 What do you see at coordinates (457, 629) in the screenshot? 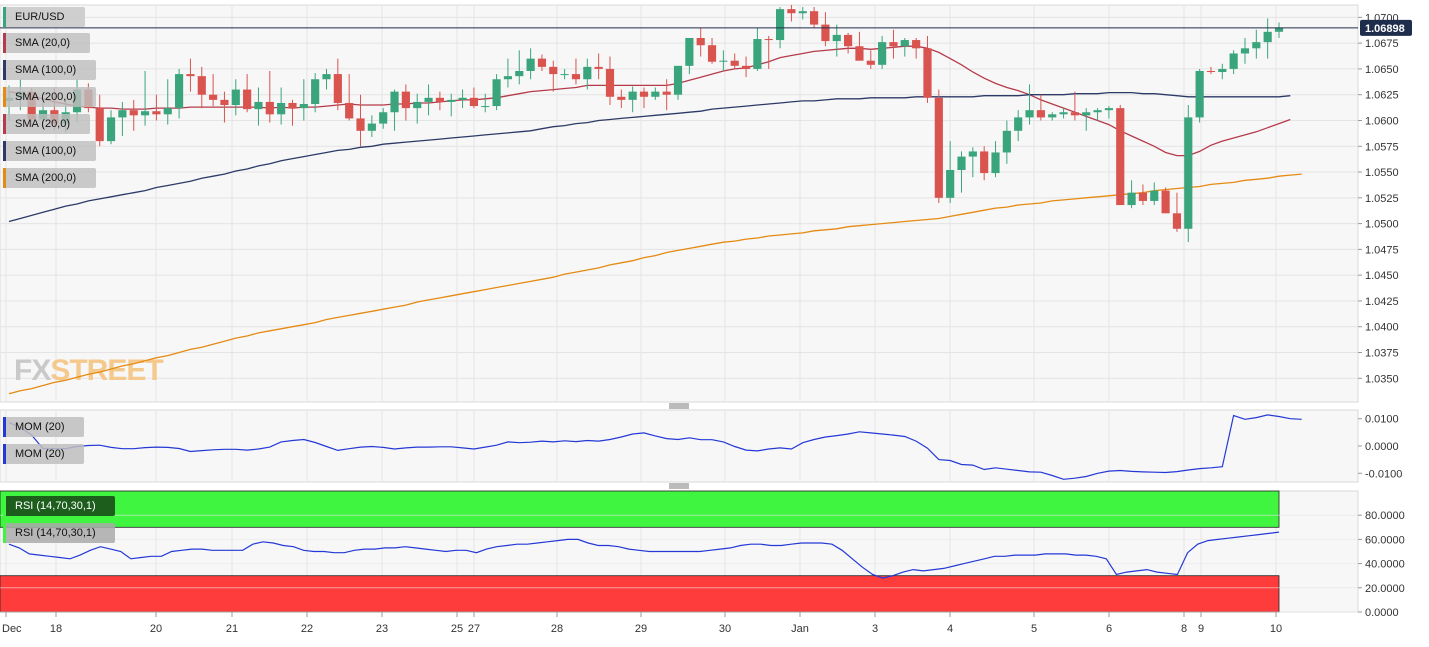
I see `time-axis-label: 25` at bounding box center [457, 629].